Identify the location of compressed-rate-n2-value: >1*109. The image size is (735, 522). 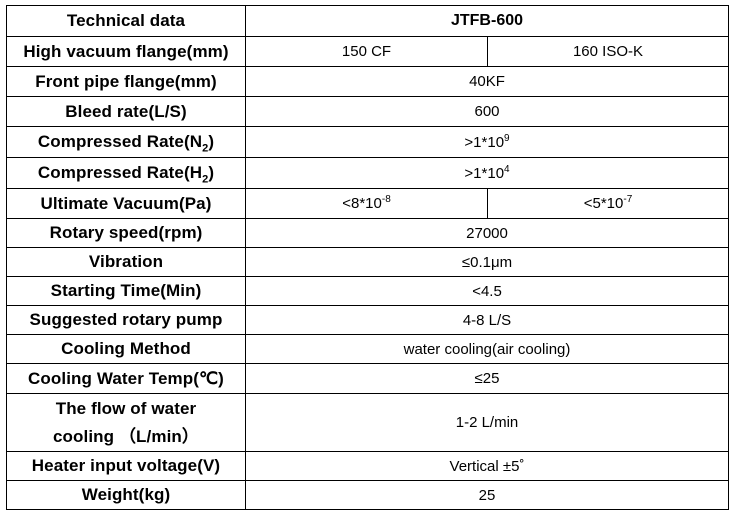
(487, 142).